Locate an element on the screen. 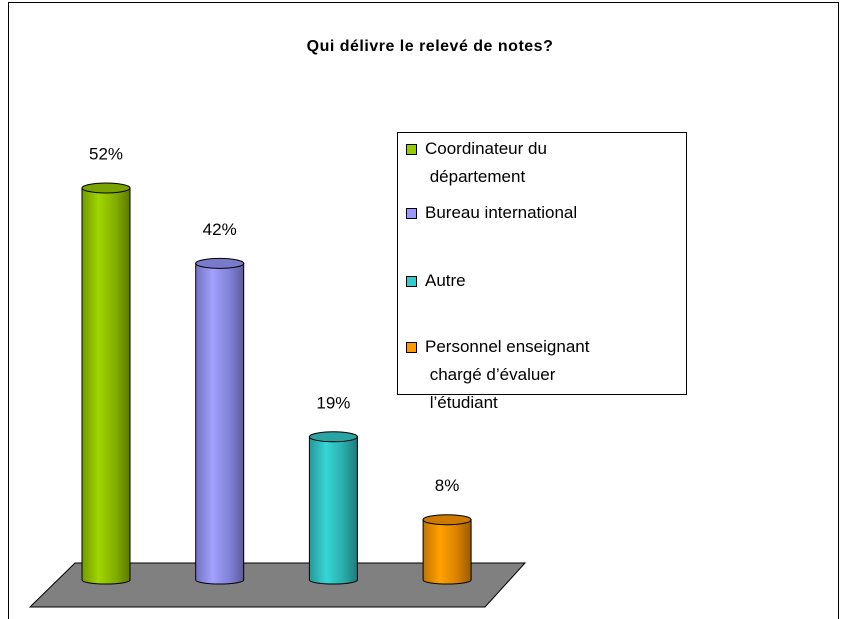  legend-label: Autre is located at coordinates (445, 280).